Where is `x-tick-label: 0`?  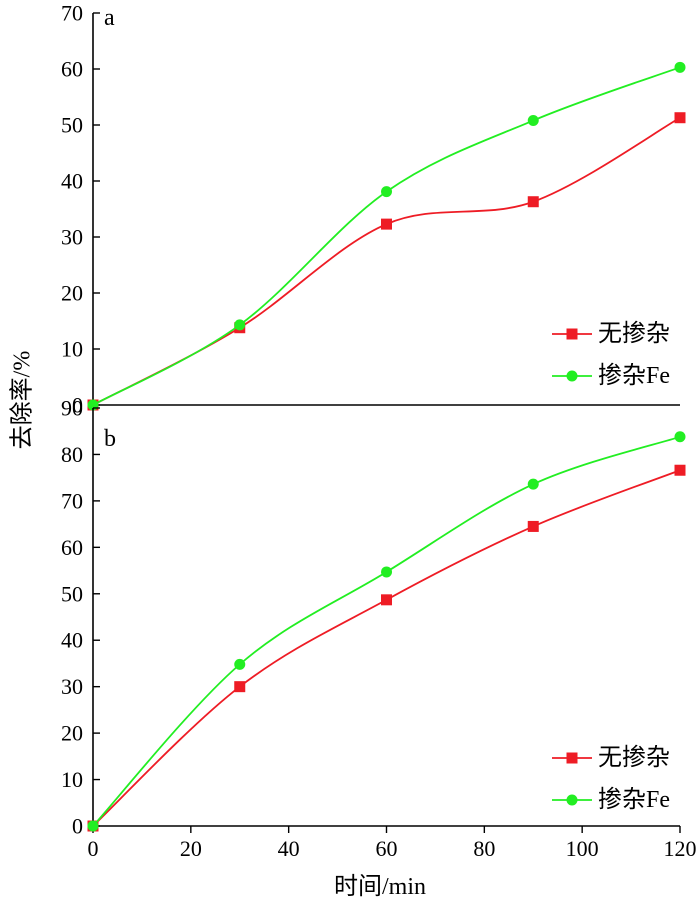
x-tick-label: 0 is located at coordinates (93, 848).